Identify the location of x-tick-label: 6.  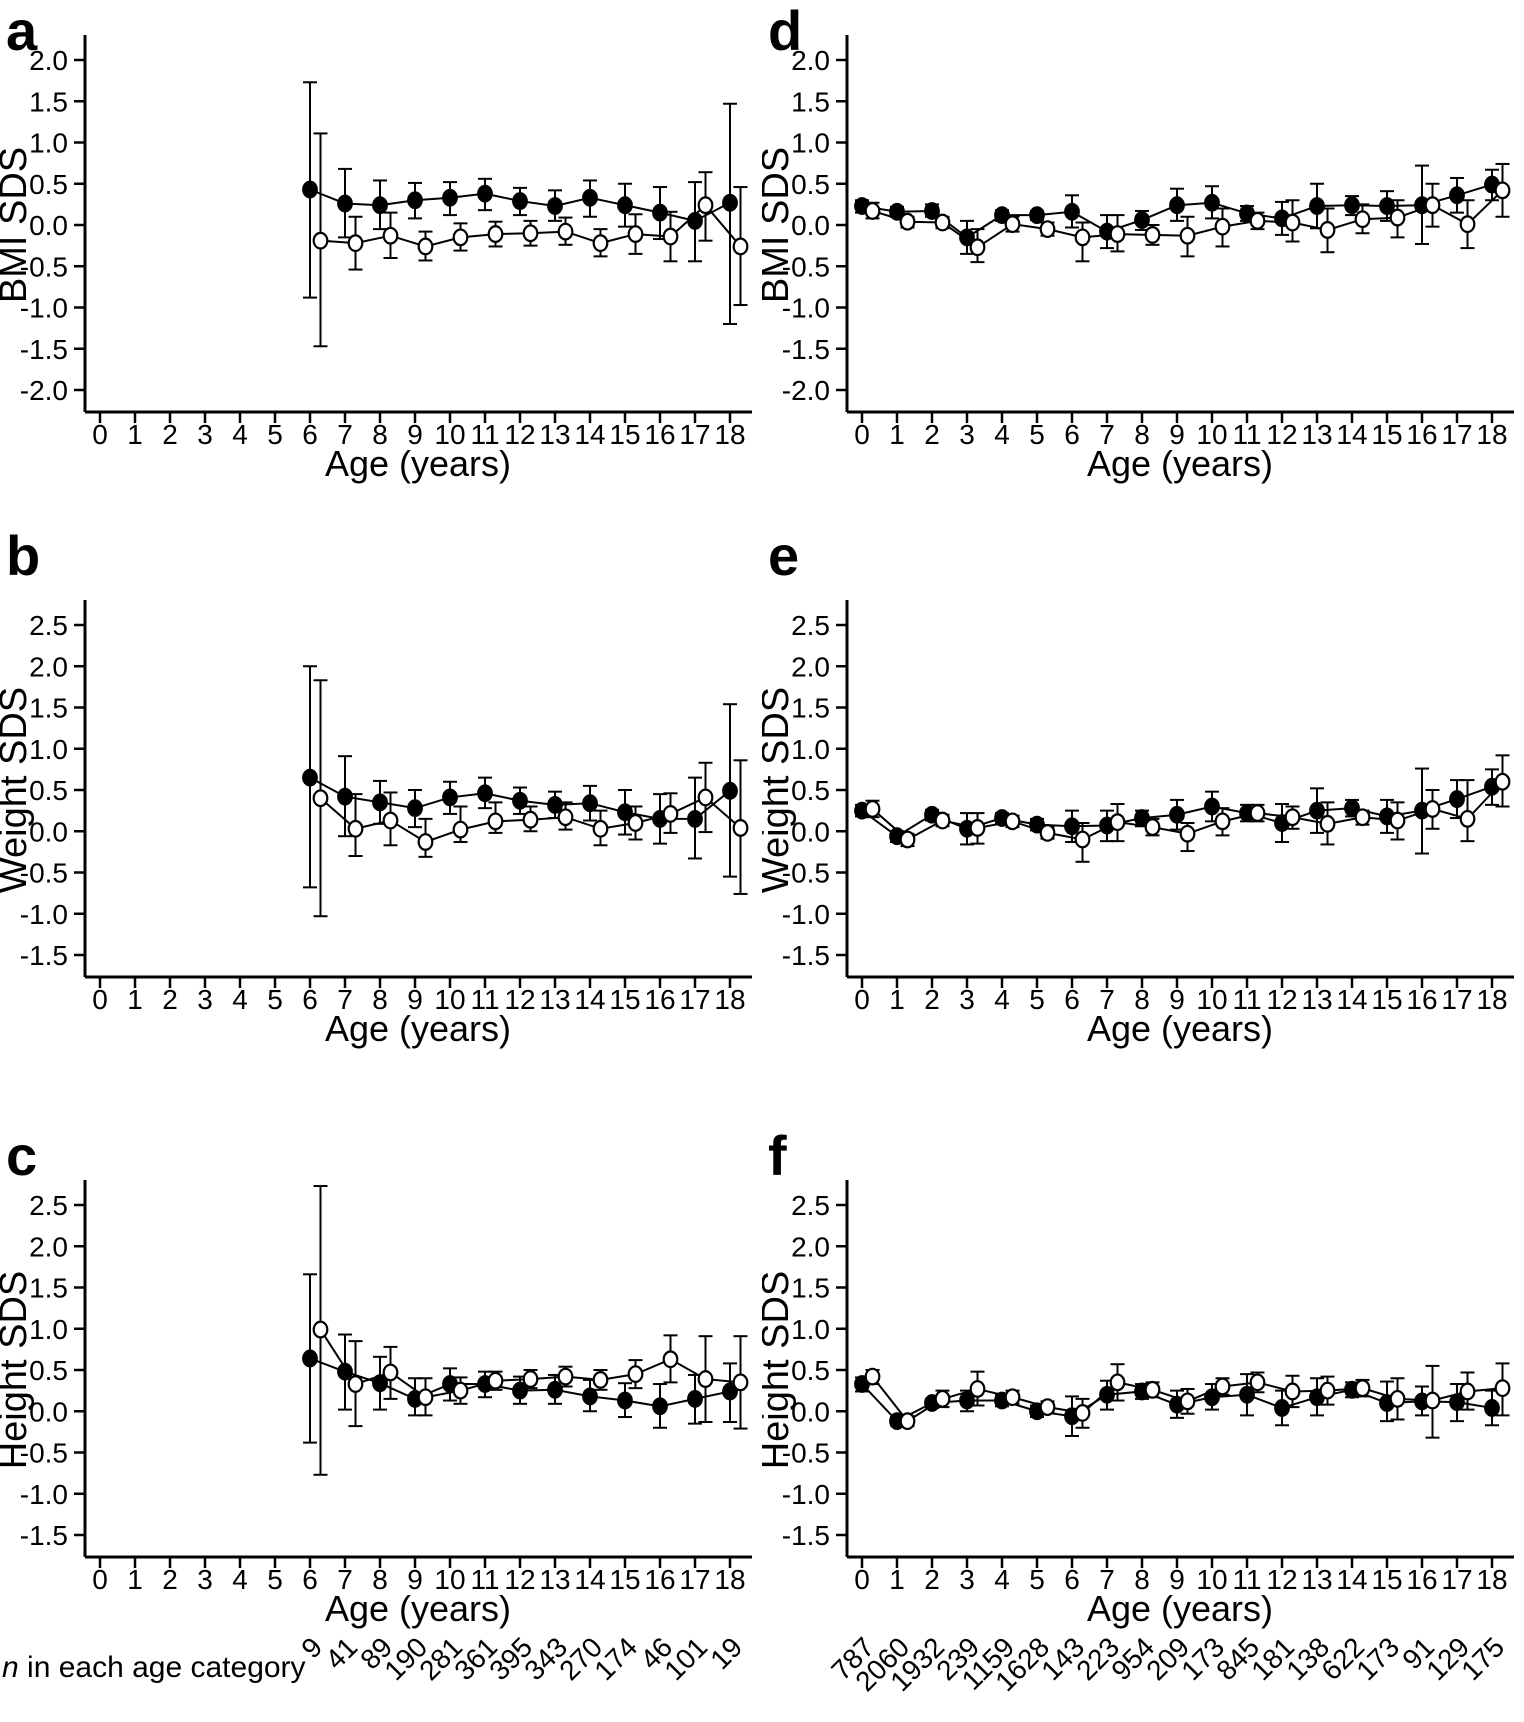
(1072, 999).